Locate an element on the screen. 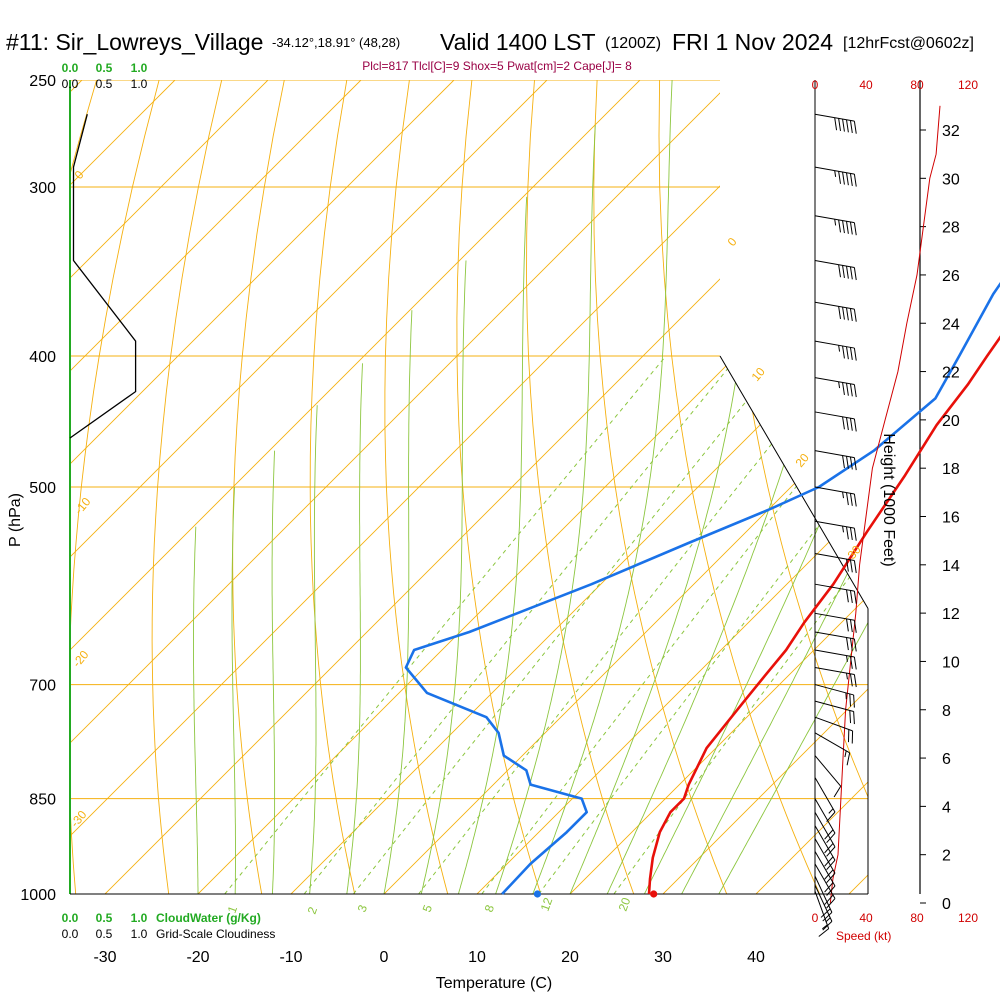 This screenshot has height=1000, width=1000. height-axis-title: Height (1000 Feet) is located at coordinates (888, 499).